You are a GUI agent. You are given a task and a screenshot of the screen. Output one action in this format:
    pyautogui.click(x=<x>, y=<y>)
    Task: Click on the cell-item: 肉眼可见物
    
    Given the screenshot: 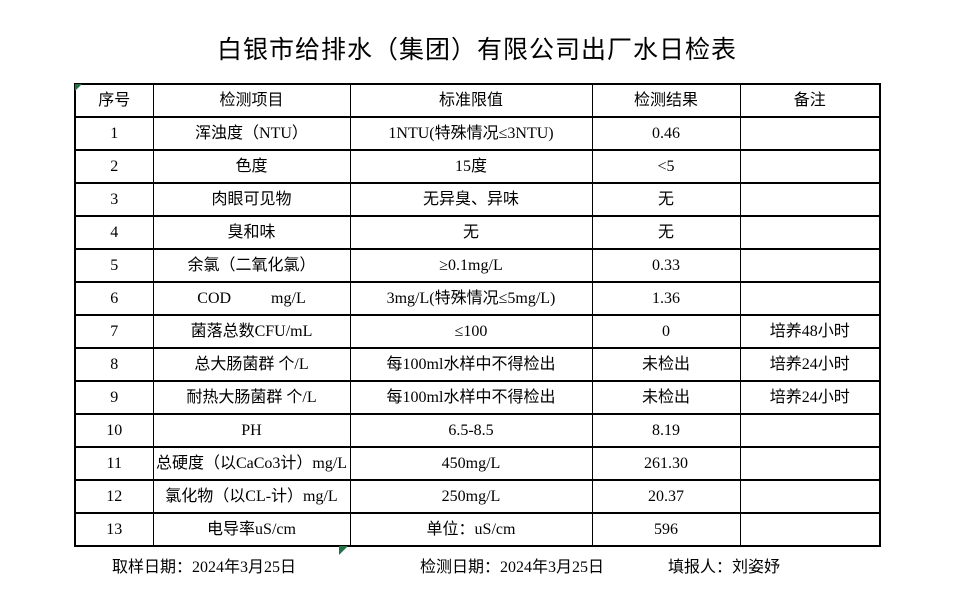 What is the action you would take?
    pyautogui.click(x=251, y=199)
    